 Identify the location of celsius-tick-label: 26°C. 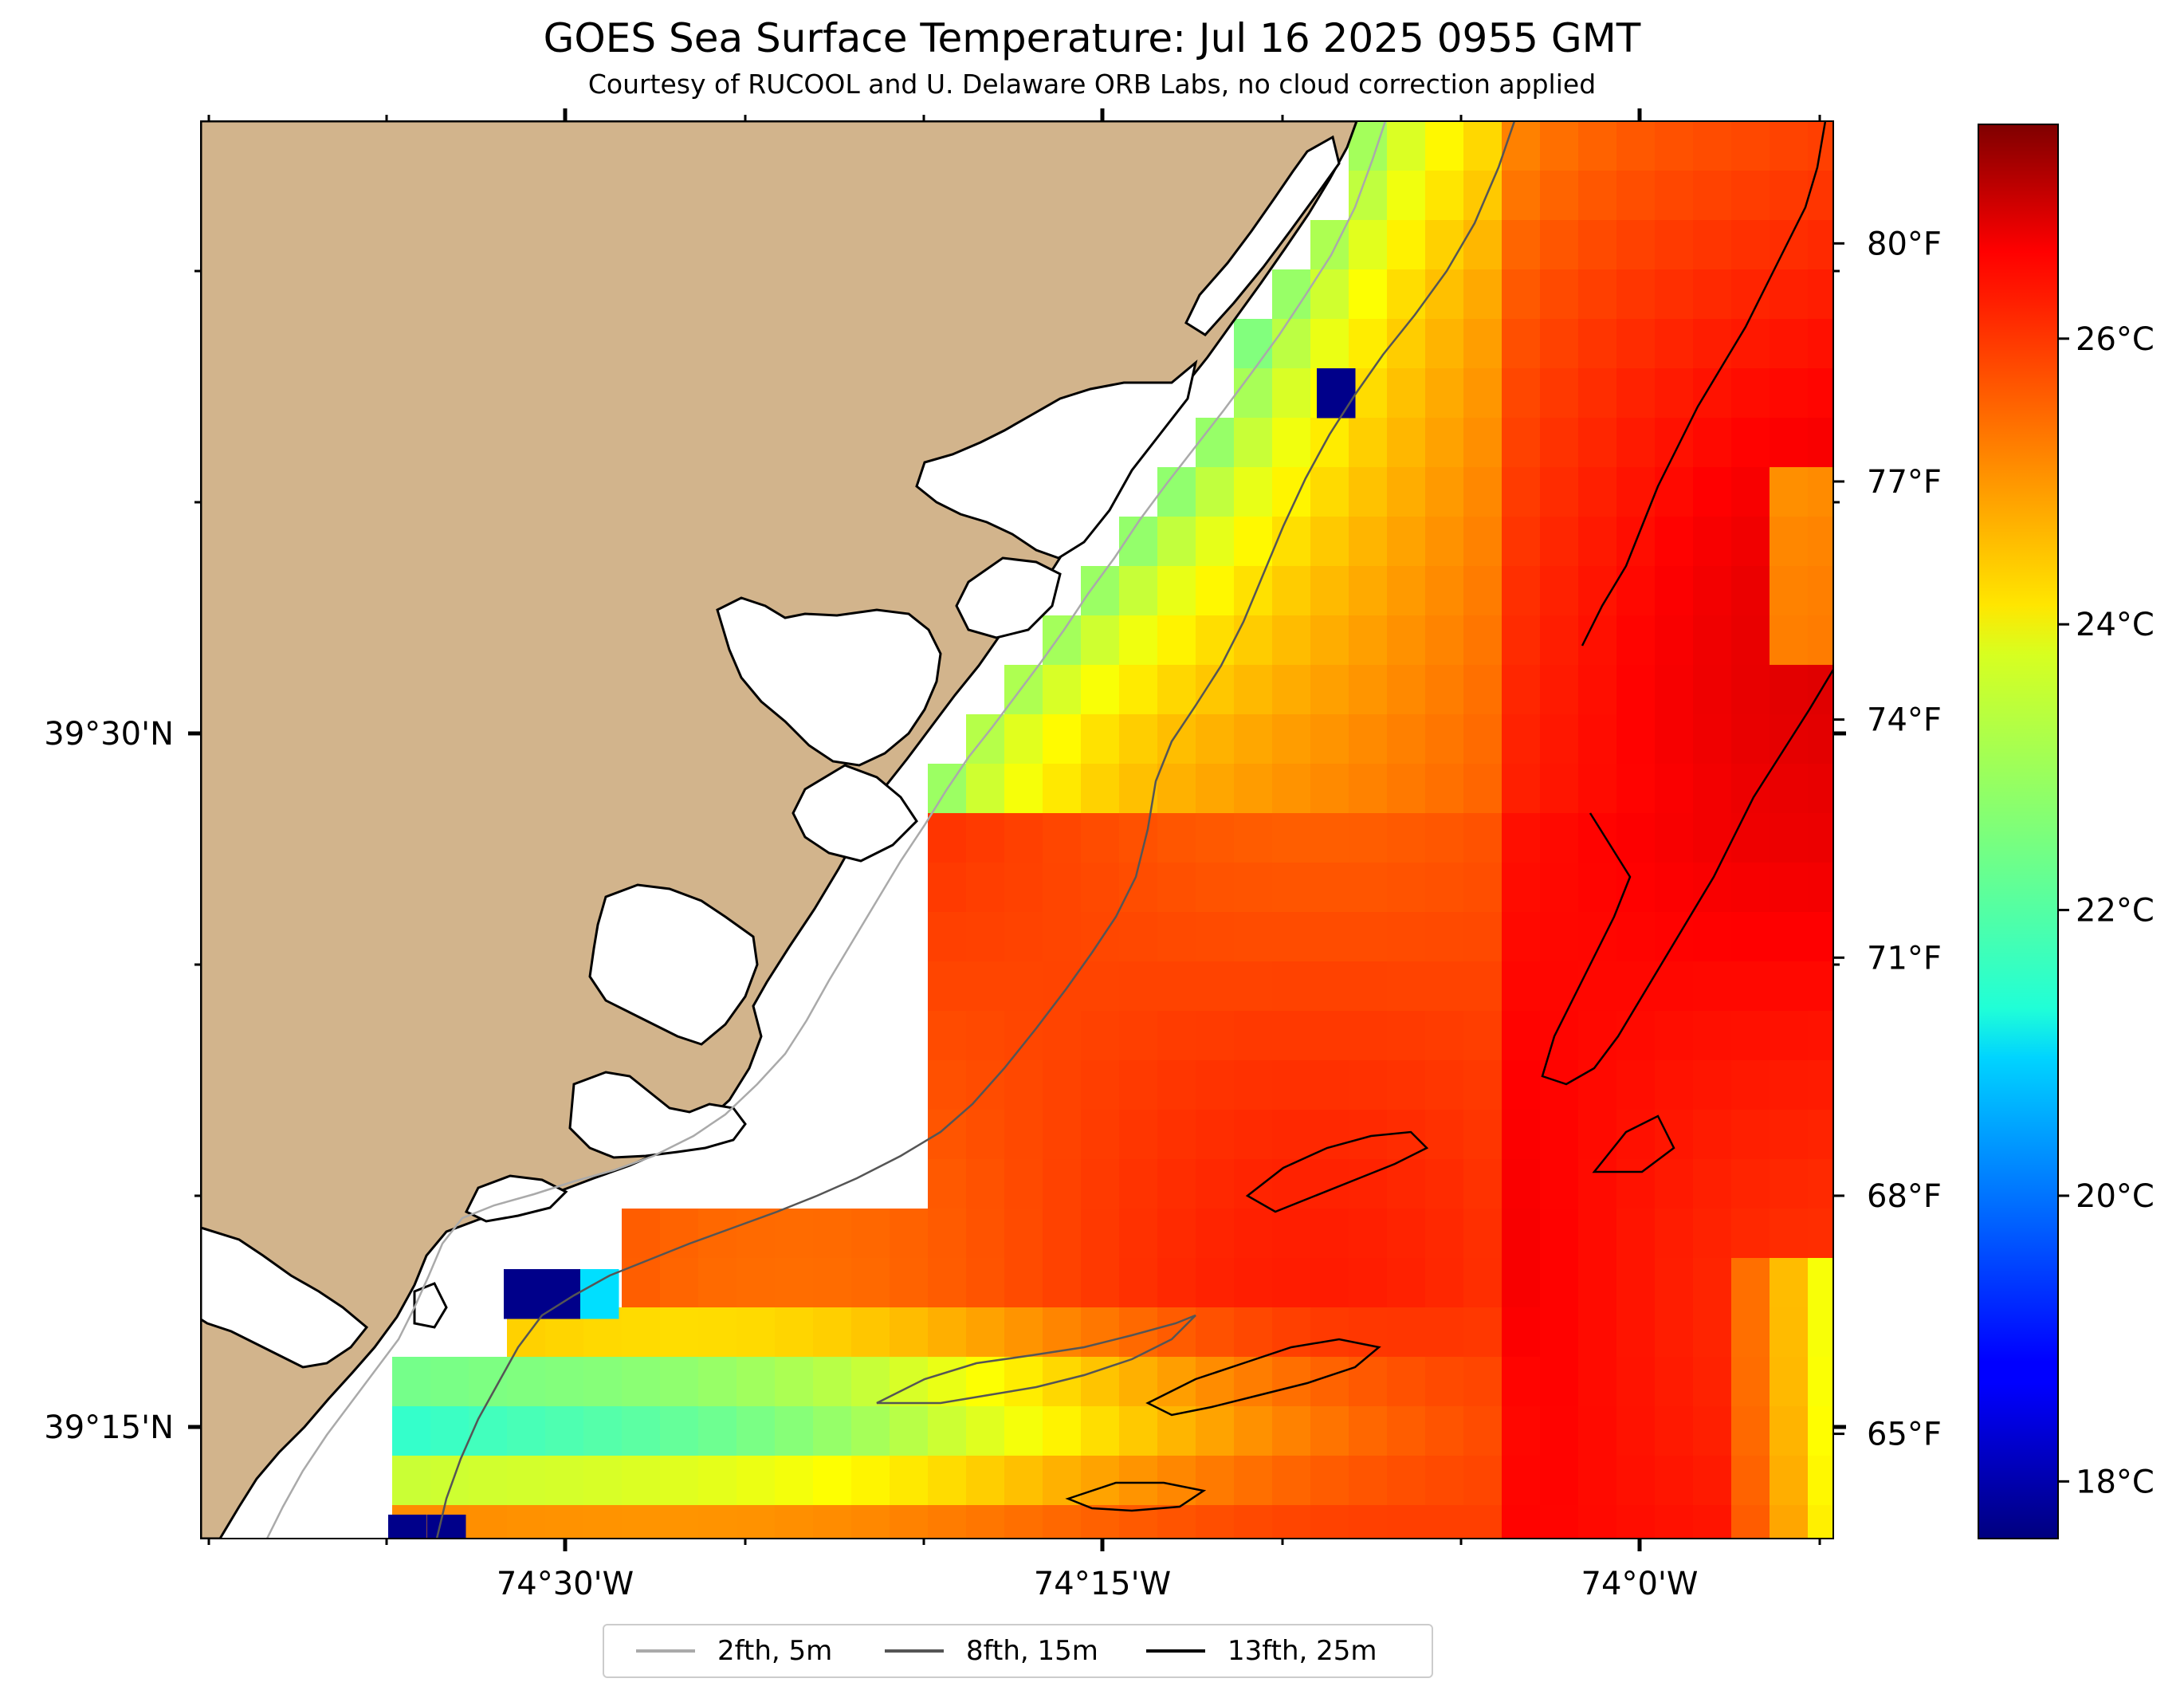
(2115, 340).